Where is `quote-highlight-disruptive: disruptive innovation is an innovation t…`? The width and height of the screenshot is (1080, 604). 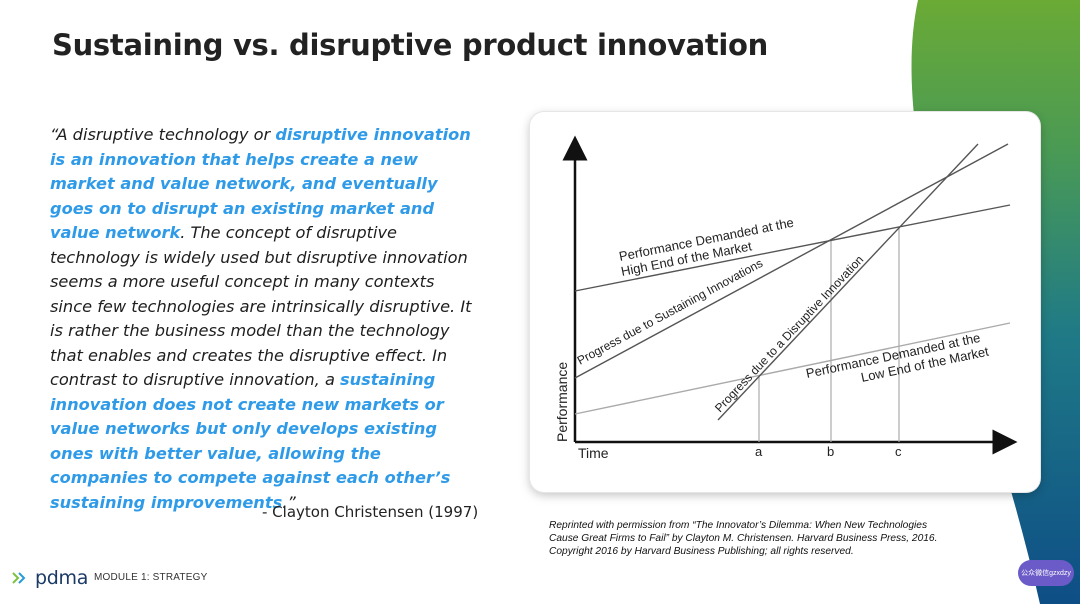
quote-highlight-disruptive: disruptive innovation is an innovation t… is located at coordinates (260, 183).